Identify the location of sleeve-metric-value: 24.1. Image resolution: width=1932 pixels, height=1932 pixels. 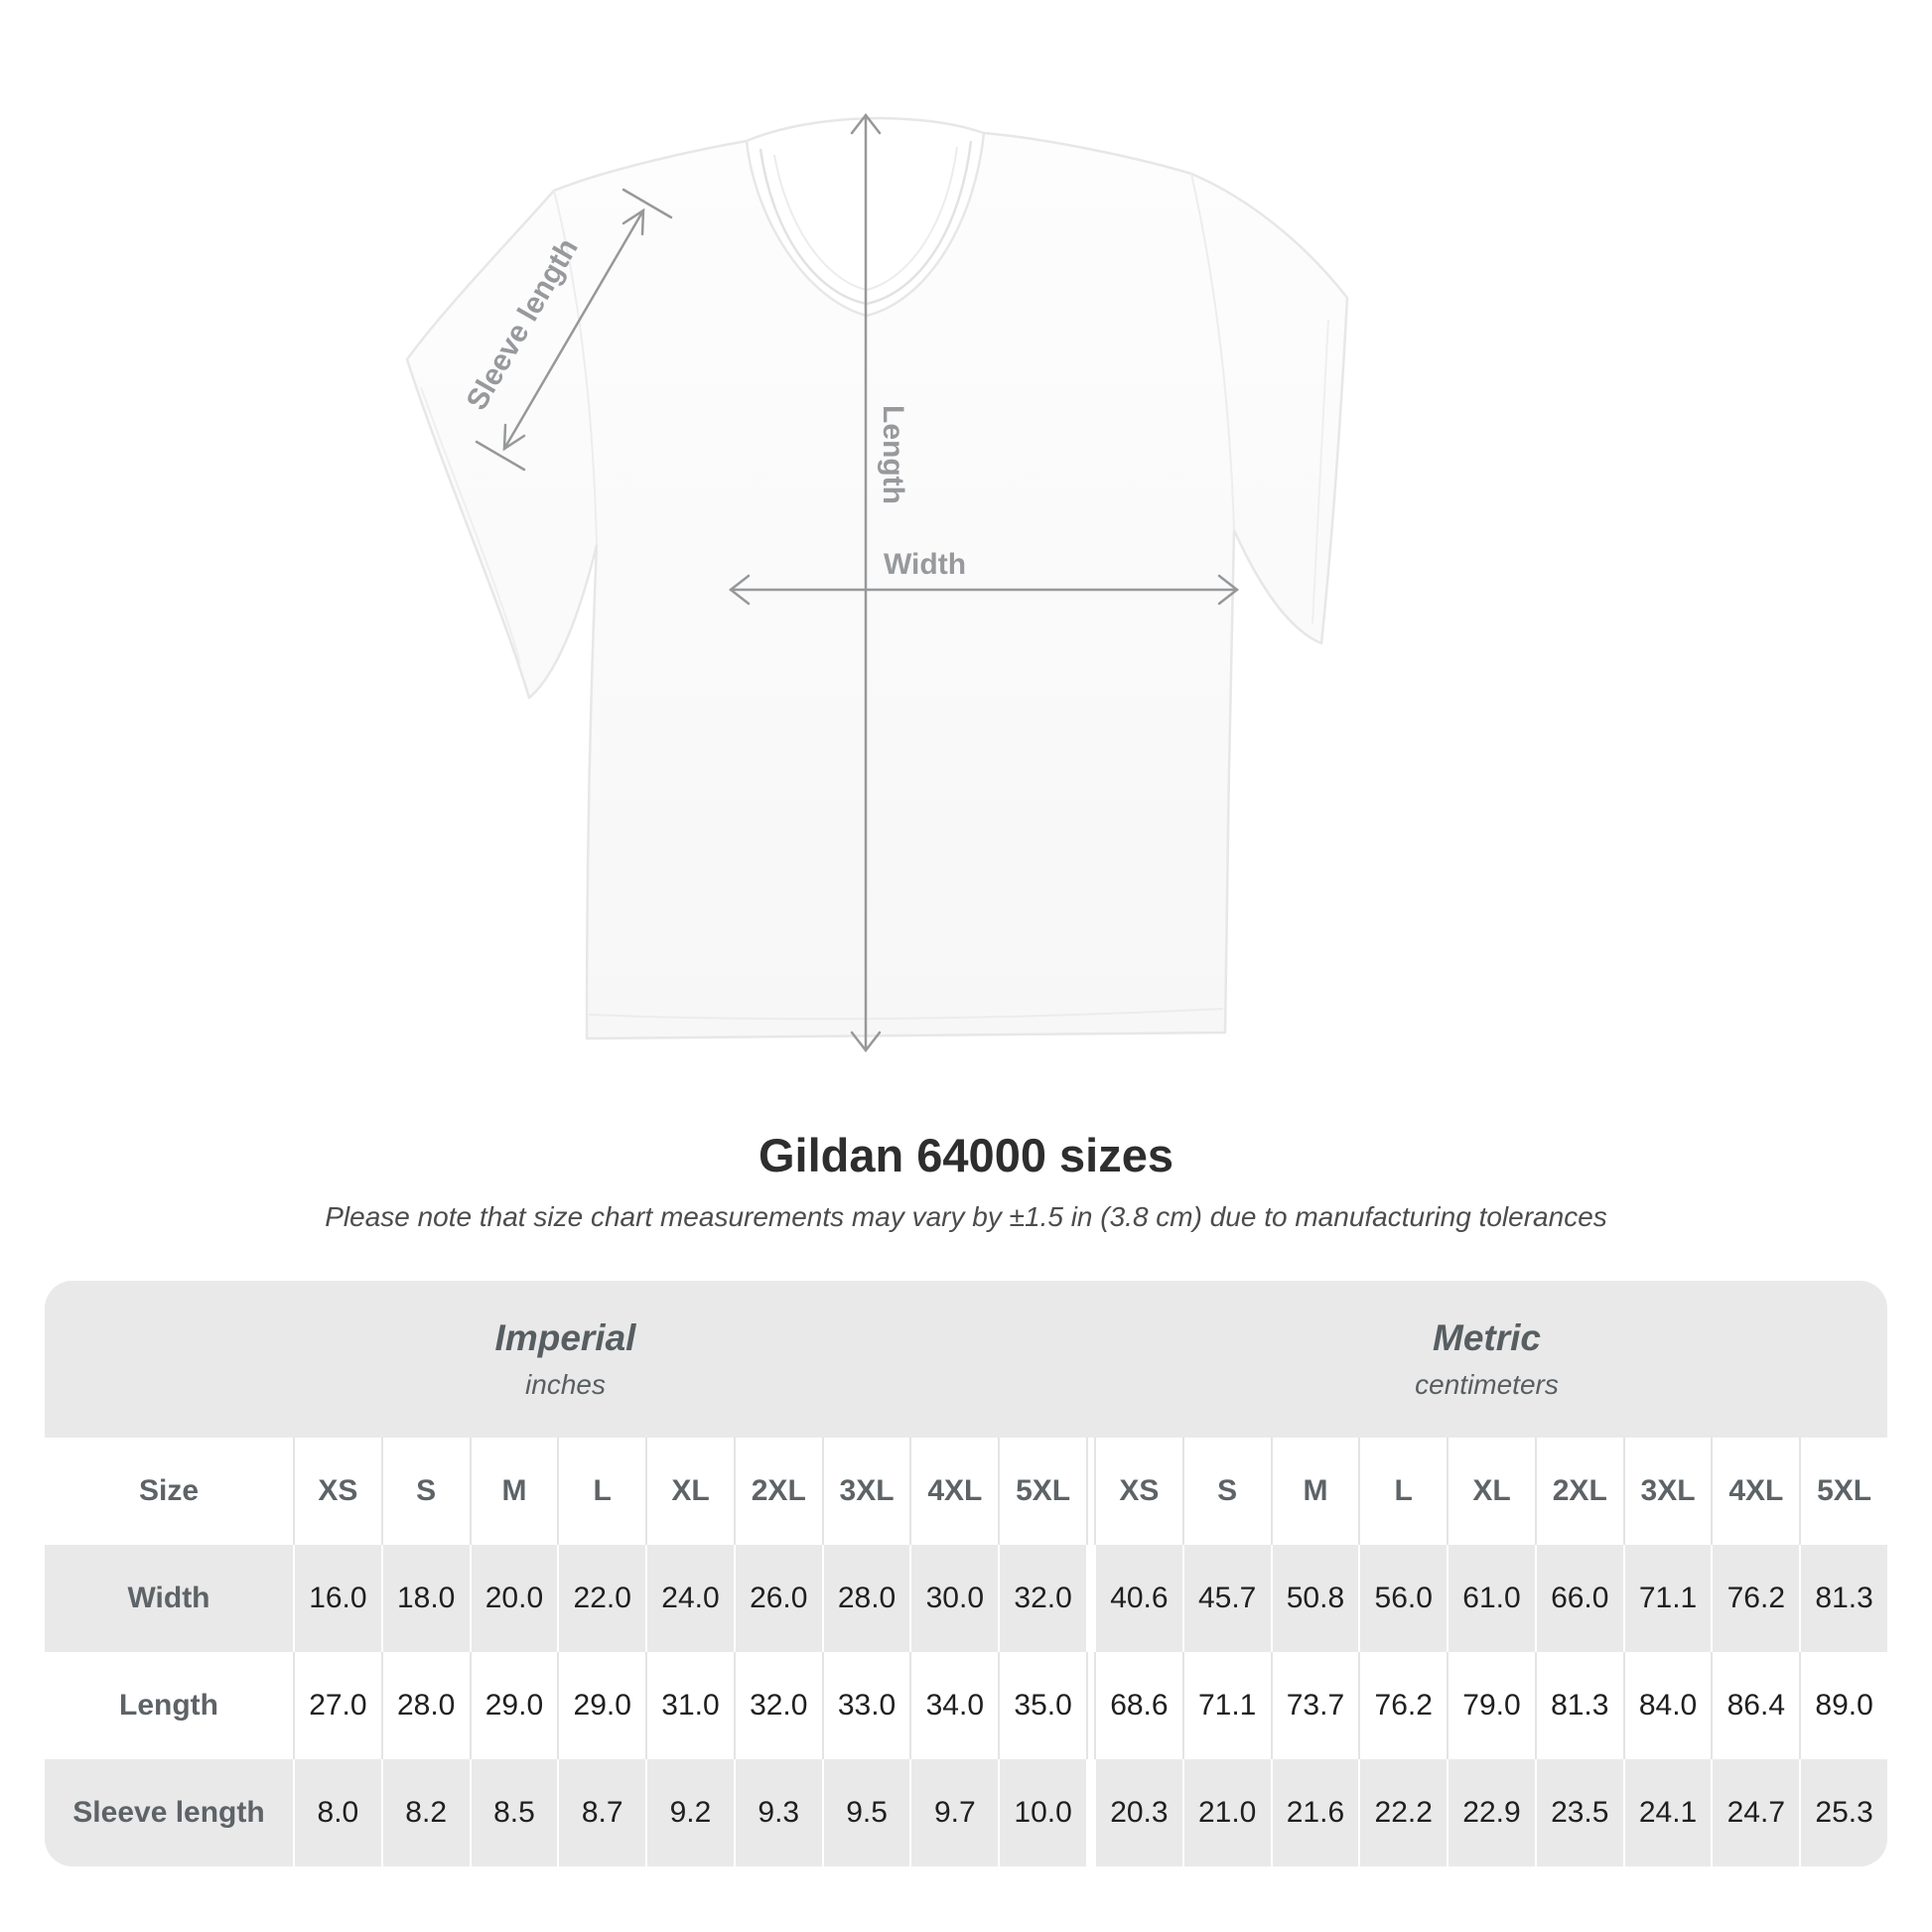
(1667, 1812).